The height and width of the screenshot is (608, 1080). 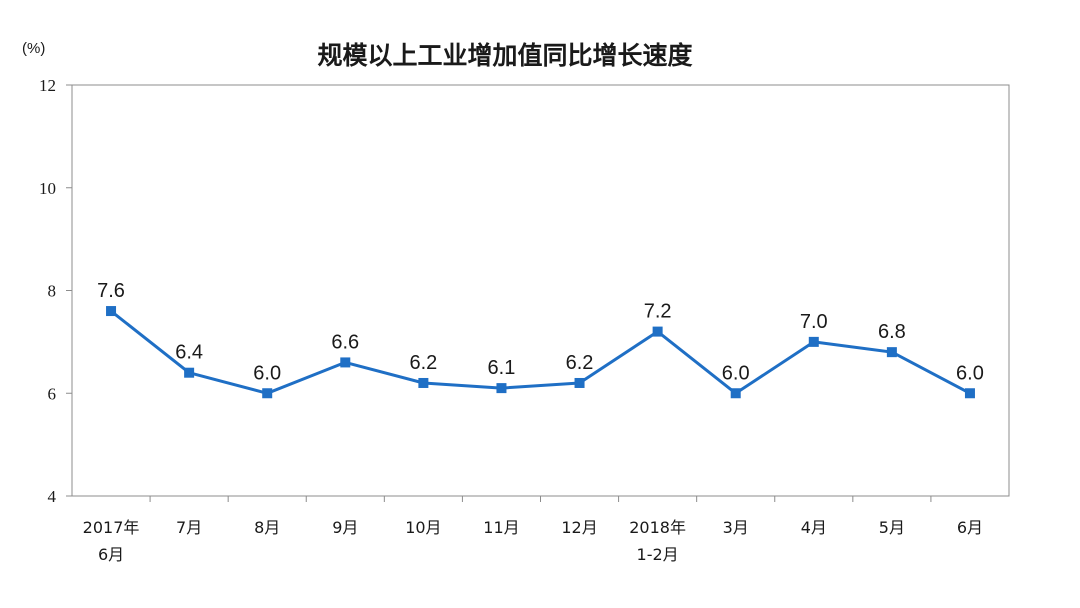 What do you see at coordinates (502, 368) in the screenshot?
I see `data-value-label: 6.1` at bounding box center [502, 368].